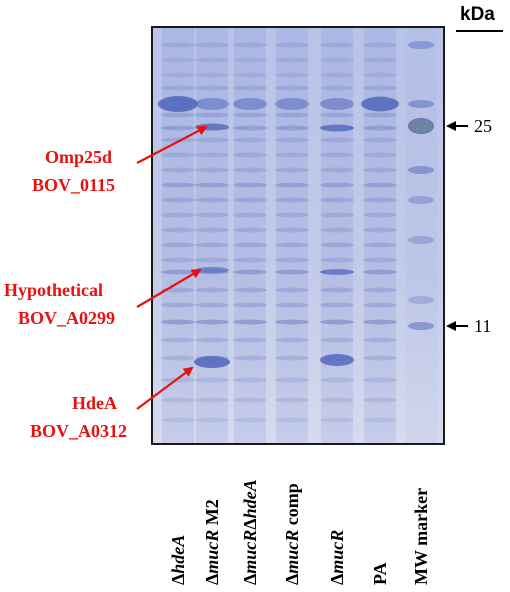 The height and width of the screenshot is (592, 510). What do you see at coordinates (66, 318) in the screenshot?
I see `annotation-hypothetical-locus: BOV_A0299` at bounding box center [66, 318].